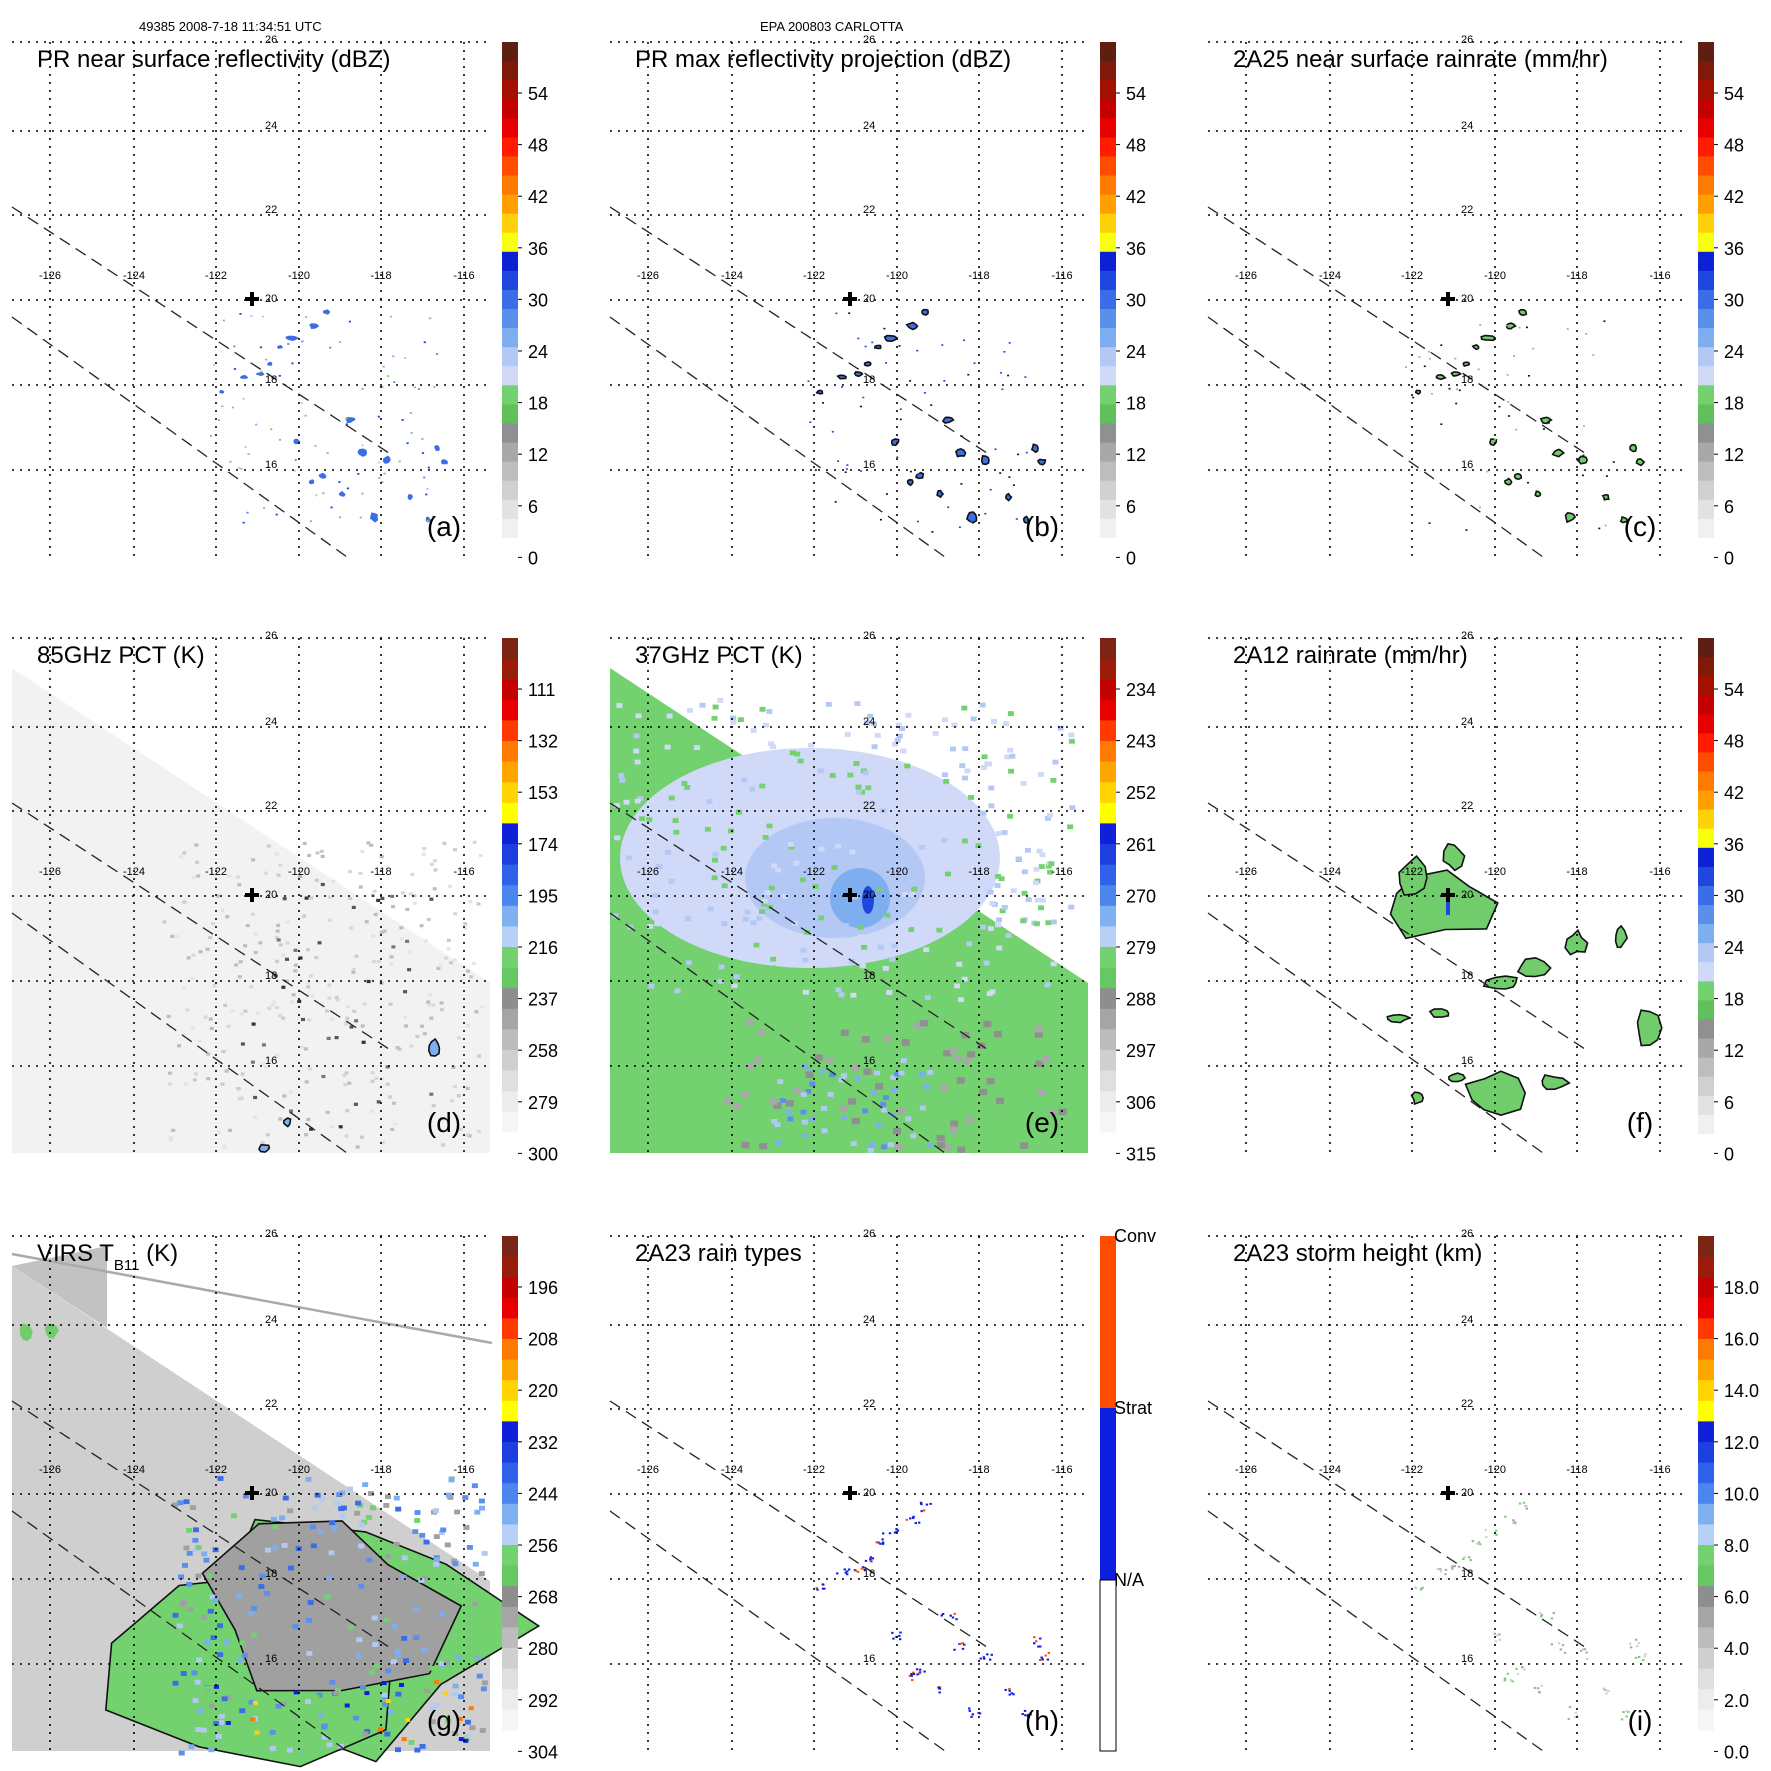 This screenshot has width=1771, height=1771. I want to click on lon-label: -118, so click(978, 872).